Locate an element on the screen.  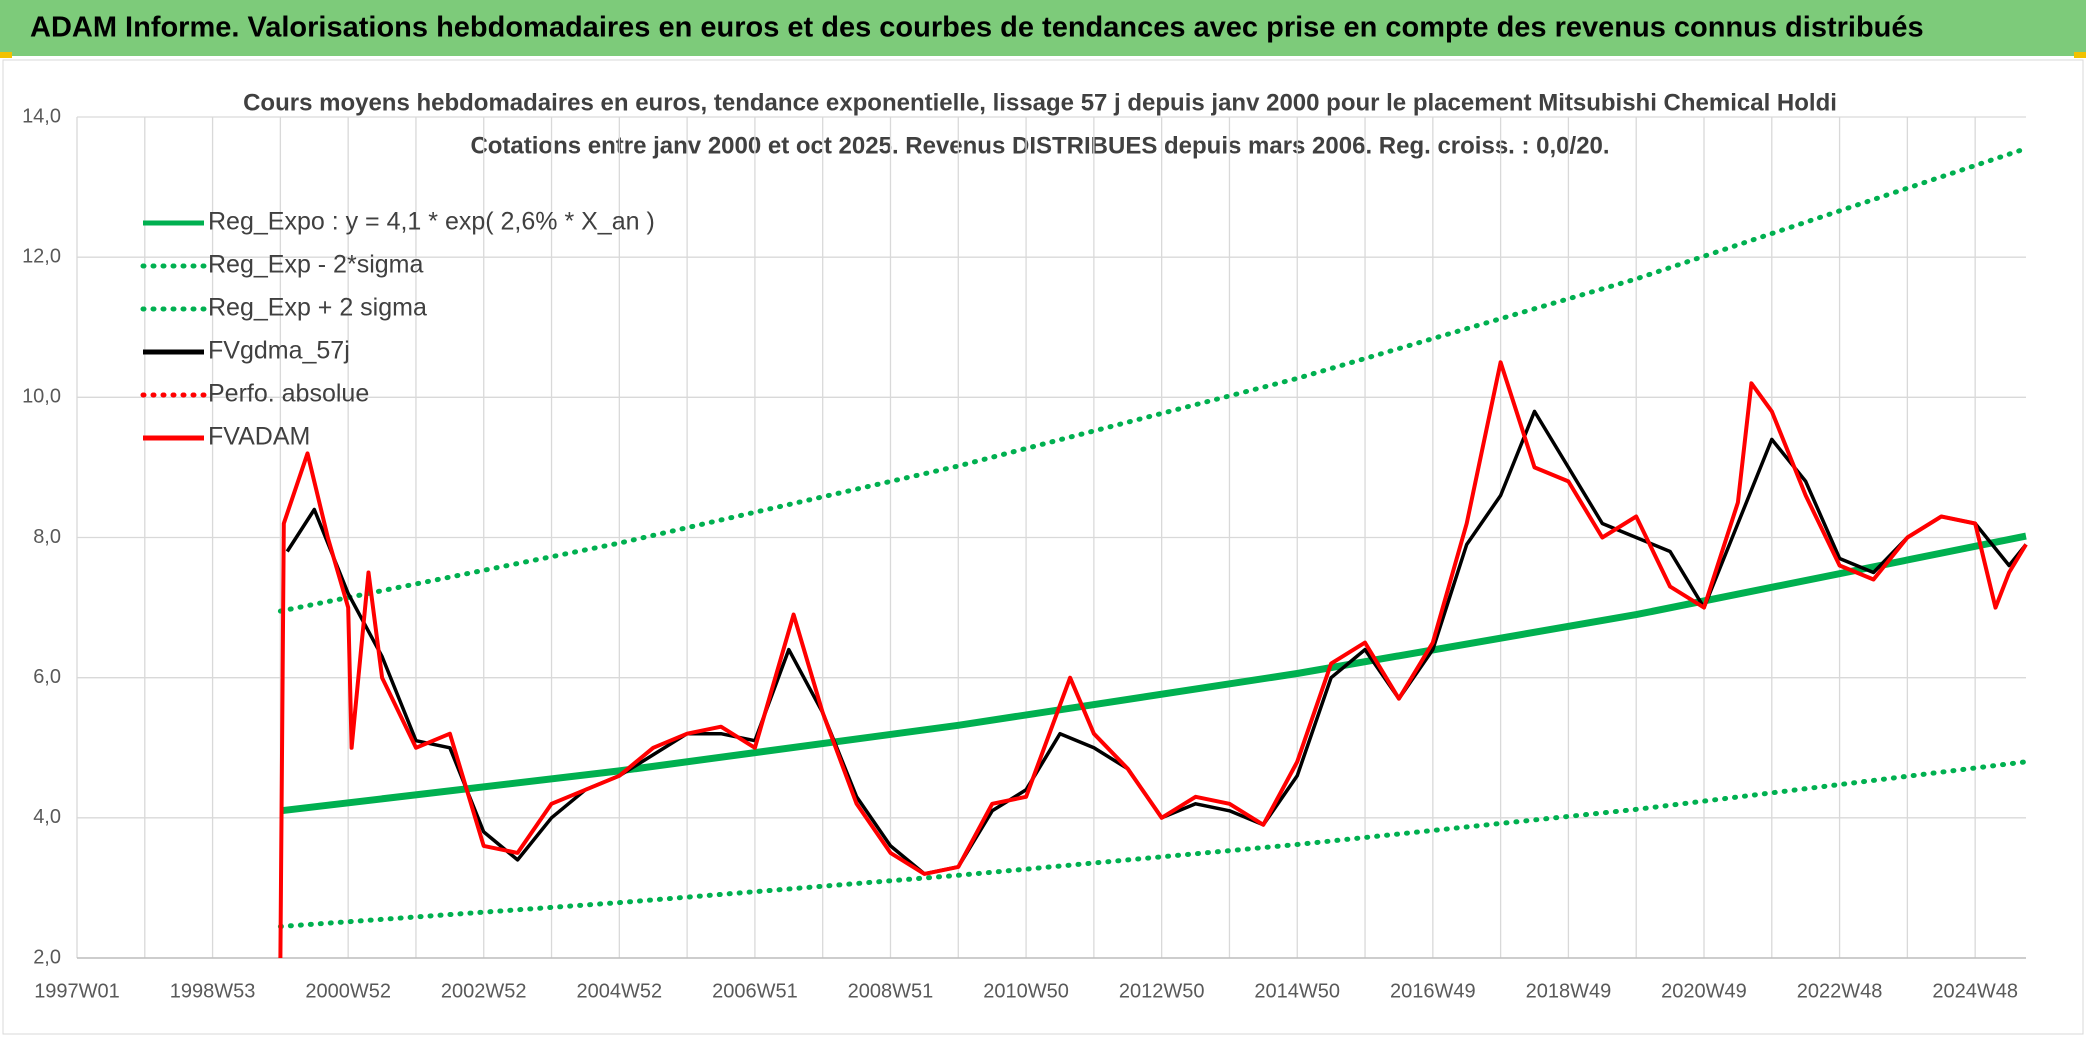
x-tick-label: 2022W48 is located at coordinates (1840, 991).